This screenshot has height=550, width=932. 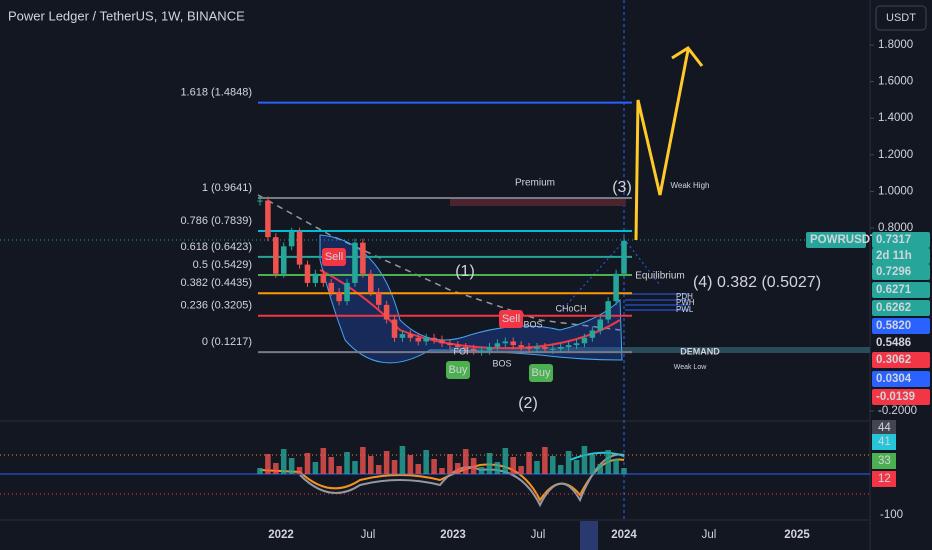 I want to click on annotation: (4) 0.382 (0.5027), so click(x=757, y=282).